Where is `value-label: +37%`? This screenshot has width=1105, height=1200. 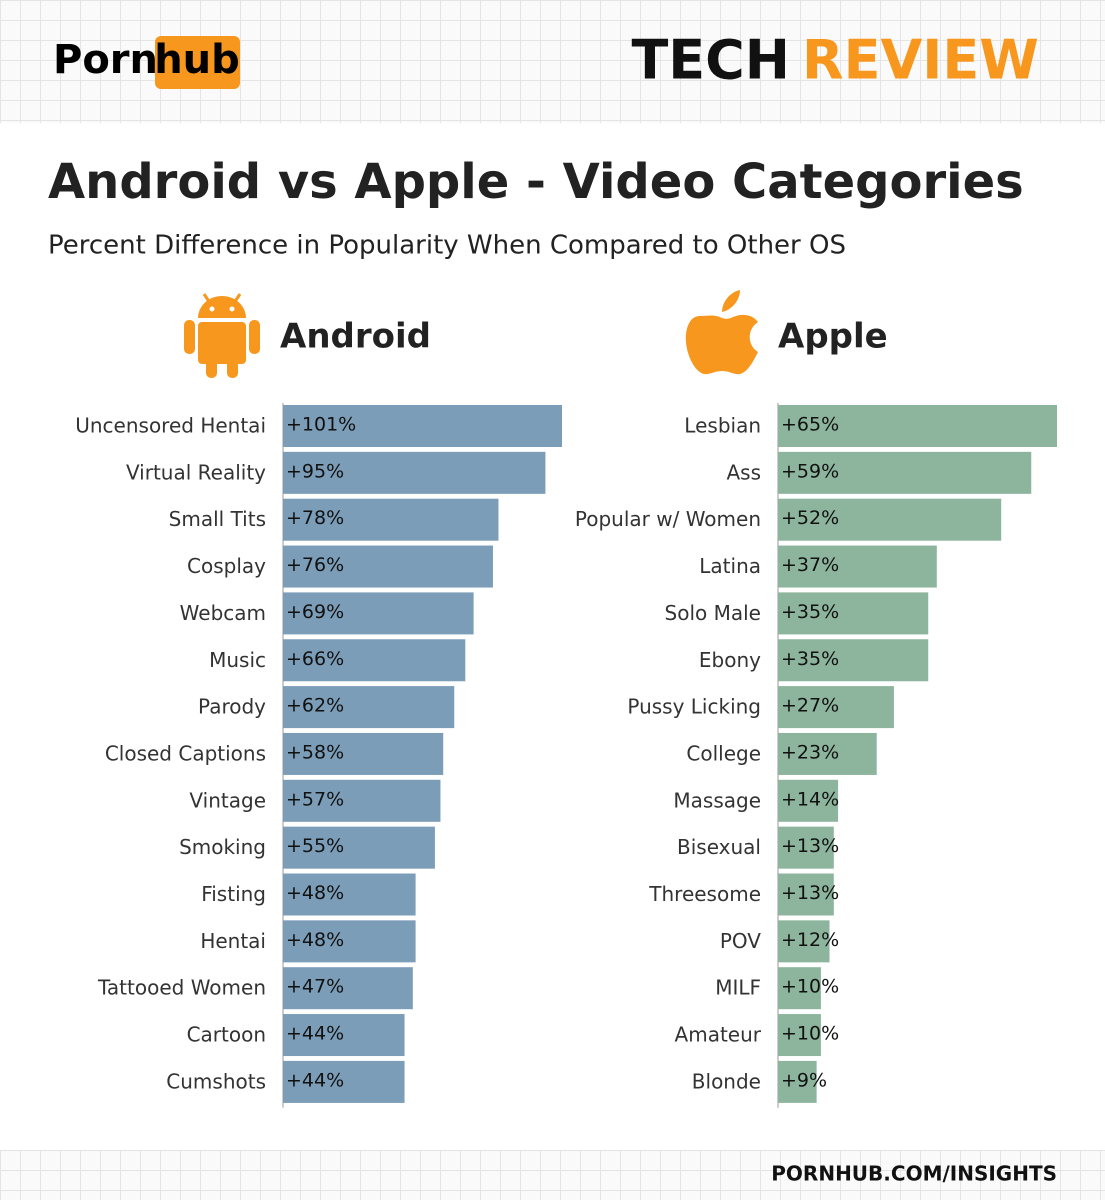 value-label: +37% is located at coordinates (810, 565).